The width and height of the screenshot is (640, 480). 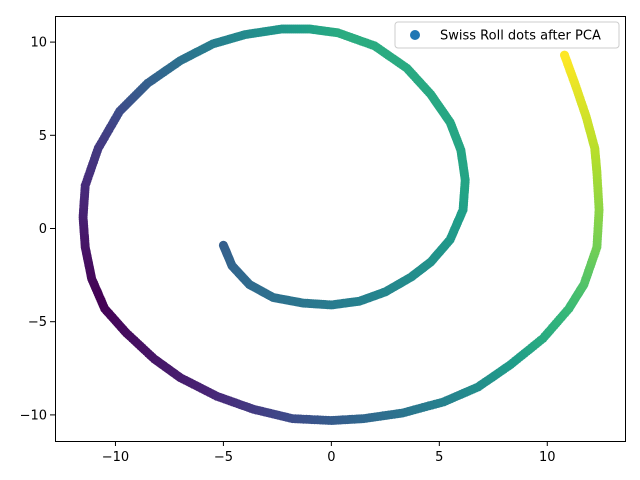 What do you see at coordinates (33, 415) in the screenshot?
I see `y-tick-label: −10` at bounding box center [33, 415].